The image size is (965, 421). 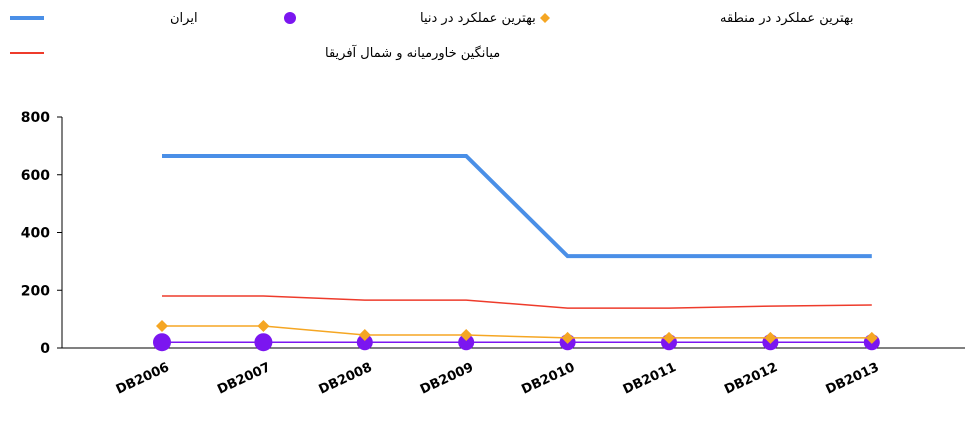 I want to click on legend-label: میانگین خاورمیانه و شمال آفریقا, so click(x=412, y=52).